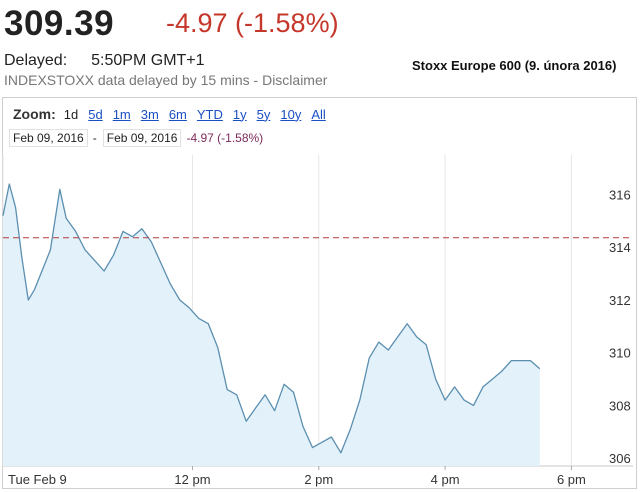  I want to click on x-tick-label: 12 pm, so click(192, 479).